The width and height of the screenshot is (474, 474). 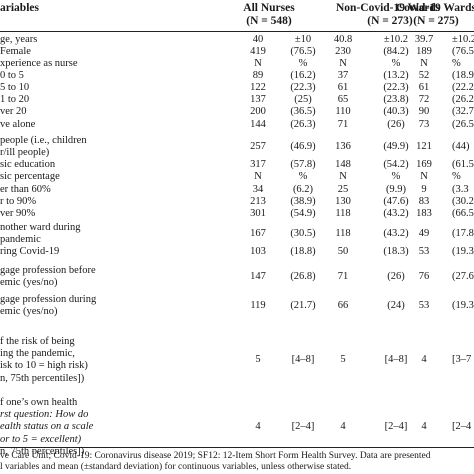 What do you see at coordinates (303, 124) in the screenshot?
I see `cell-a2: (26.3)` at bounding box center [303, 124].